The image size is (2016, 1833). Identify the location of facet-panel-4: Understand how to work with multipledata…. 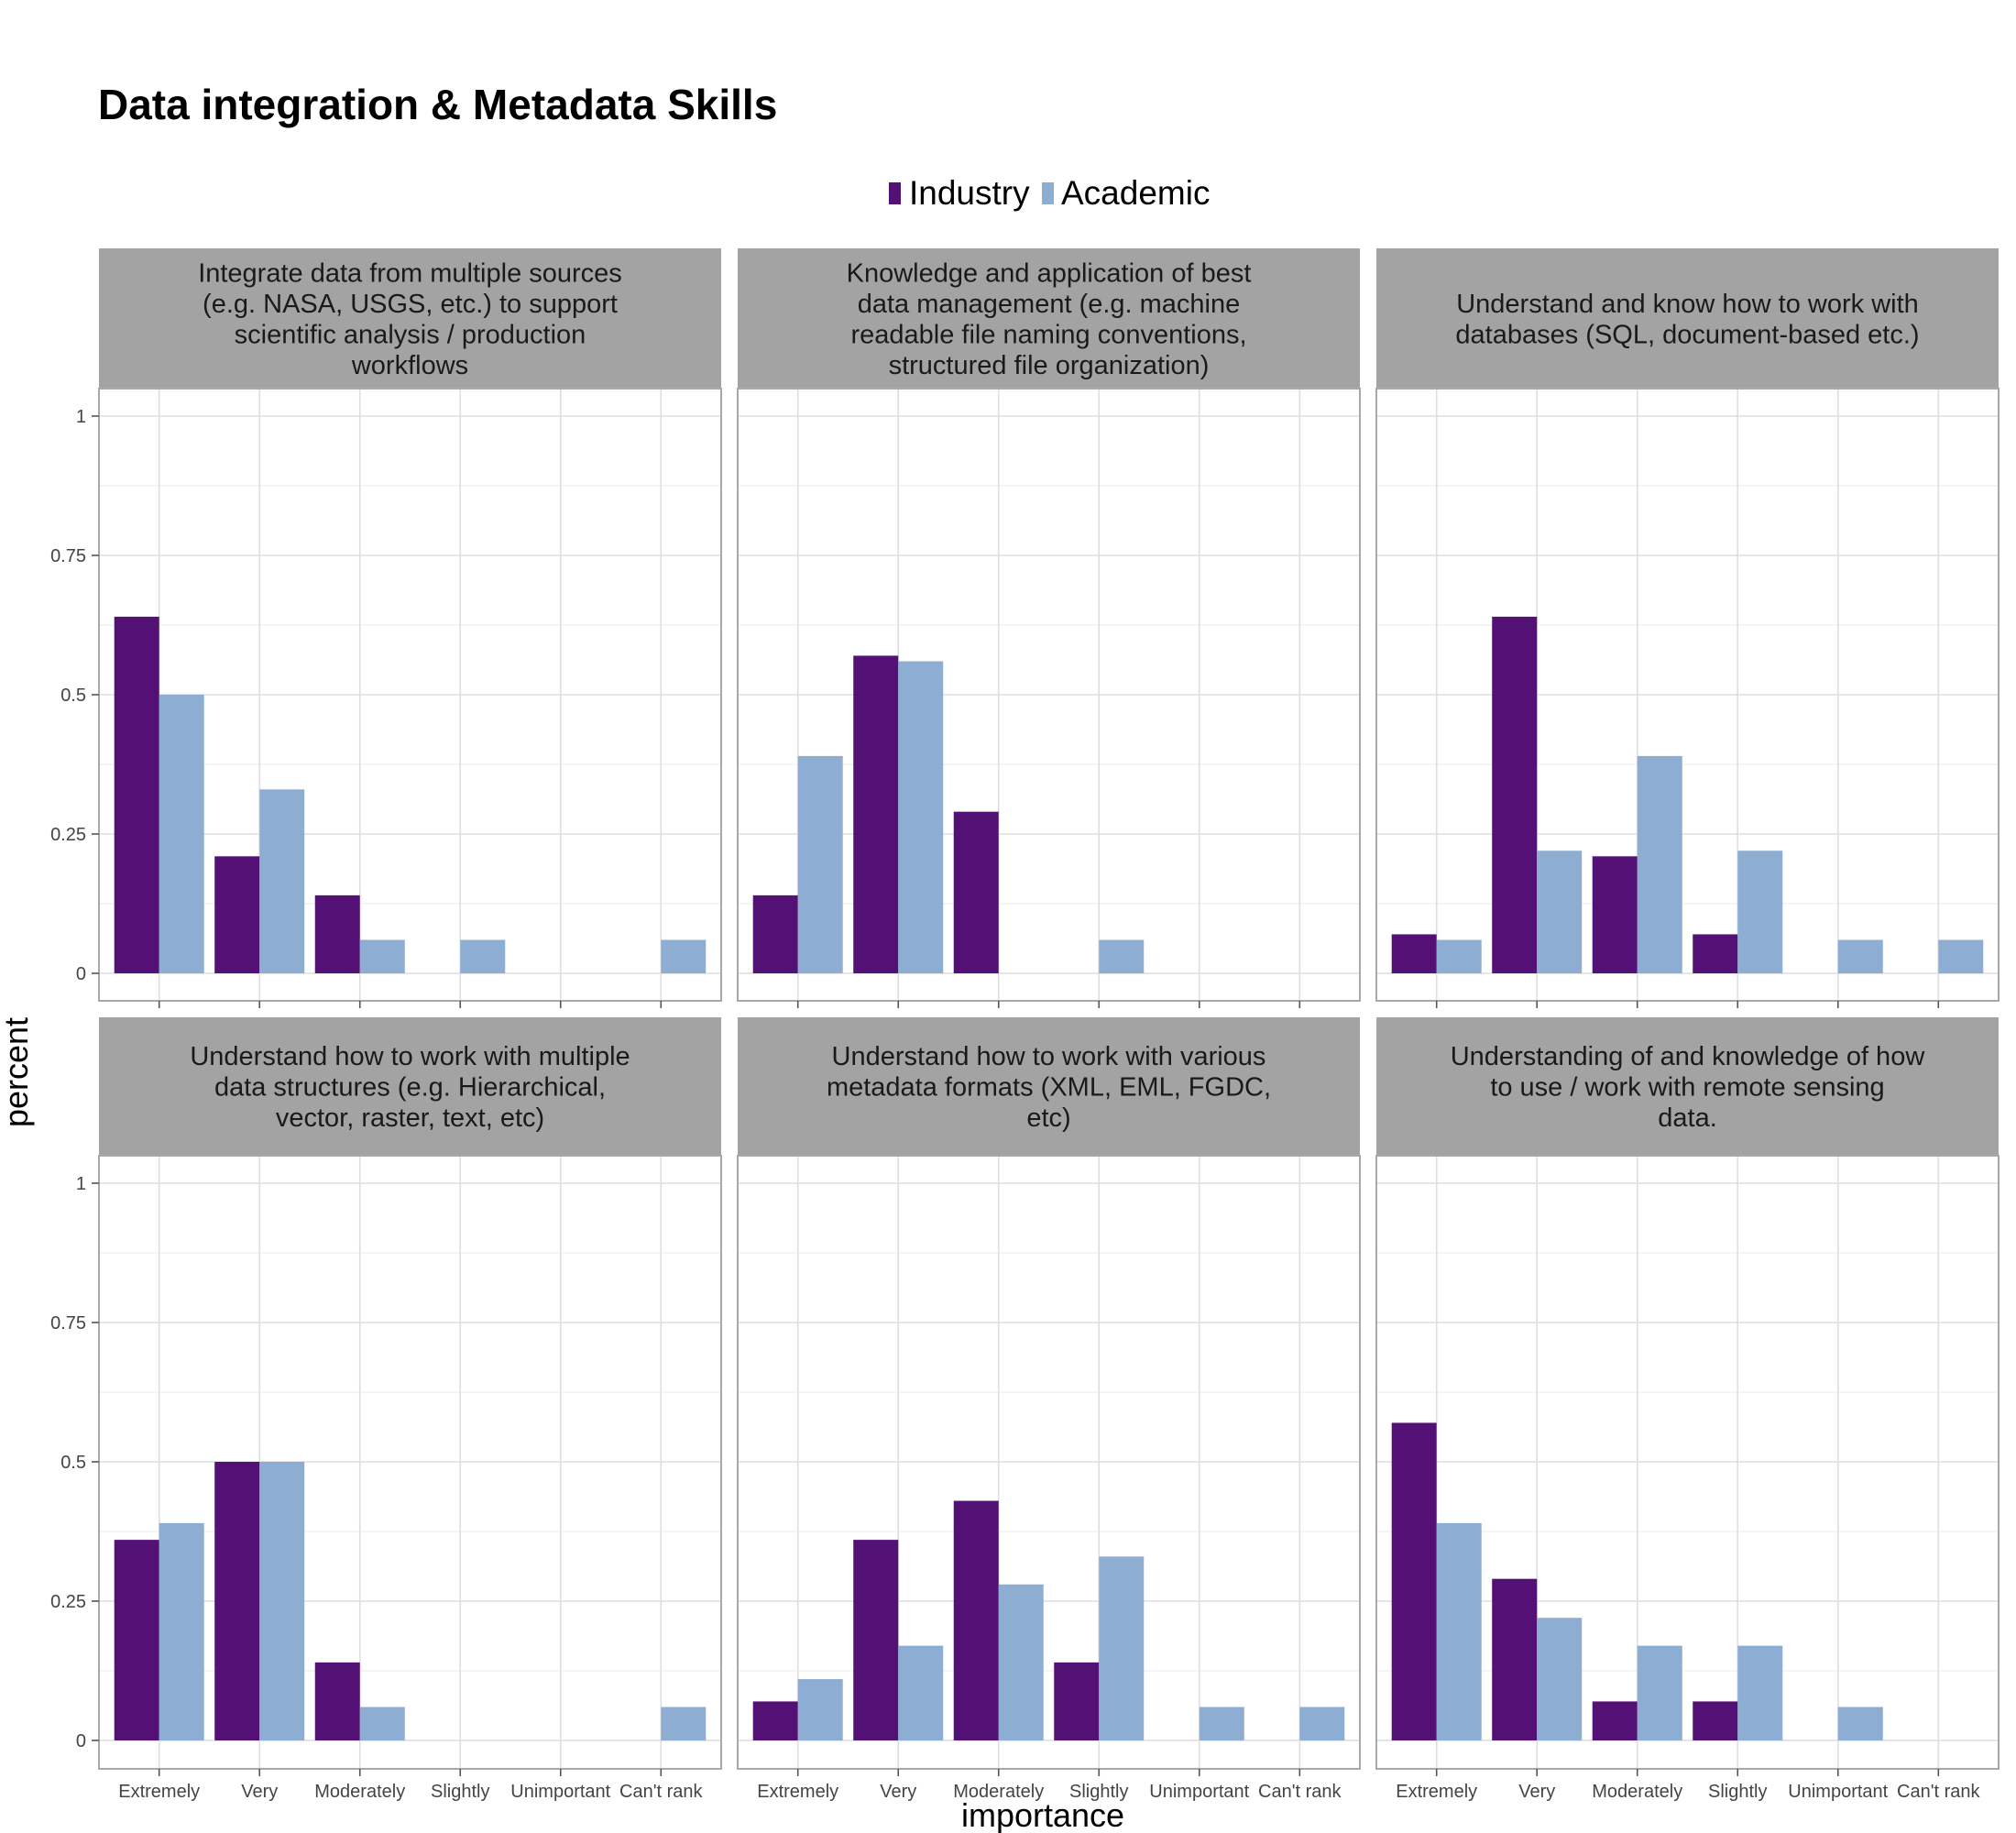
(386, 1409).